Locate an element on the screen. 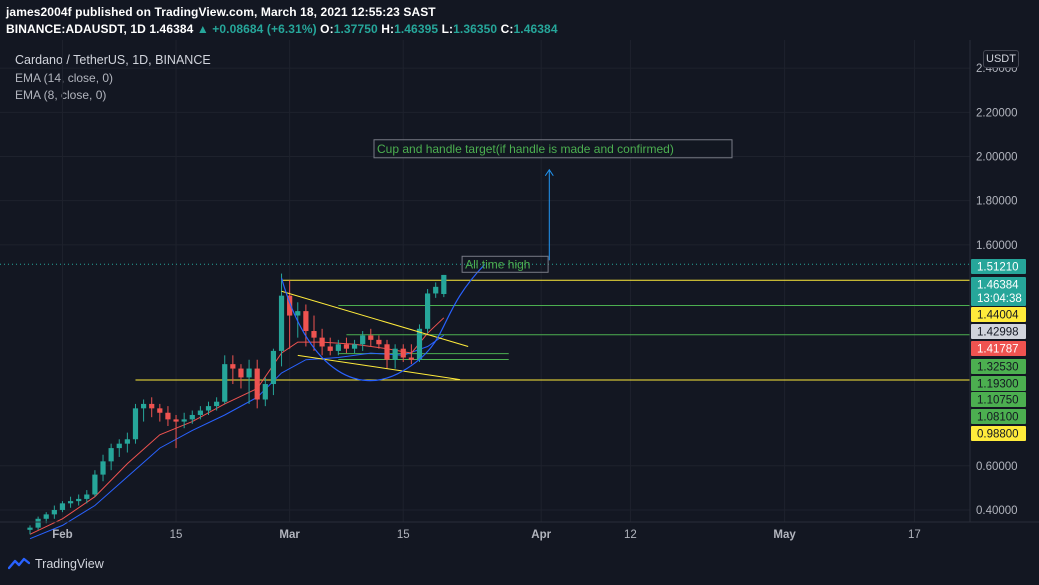  price-tag: 1.51210 is located at coordinates (998, 266).